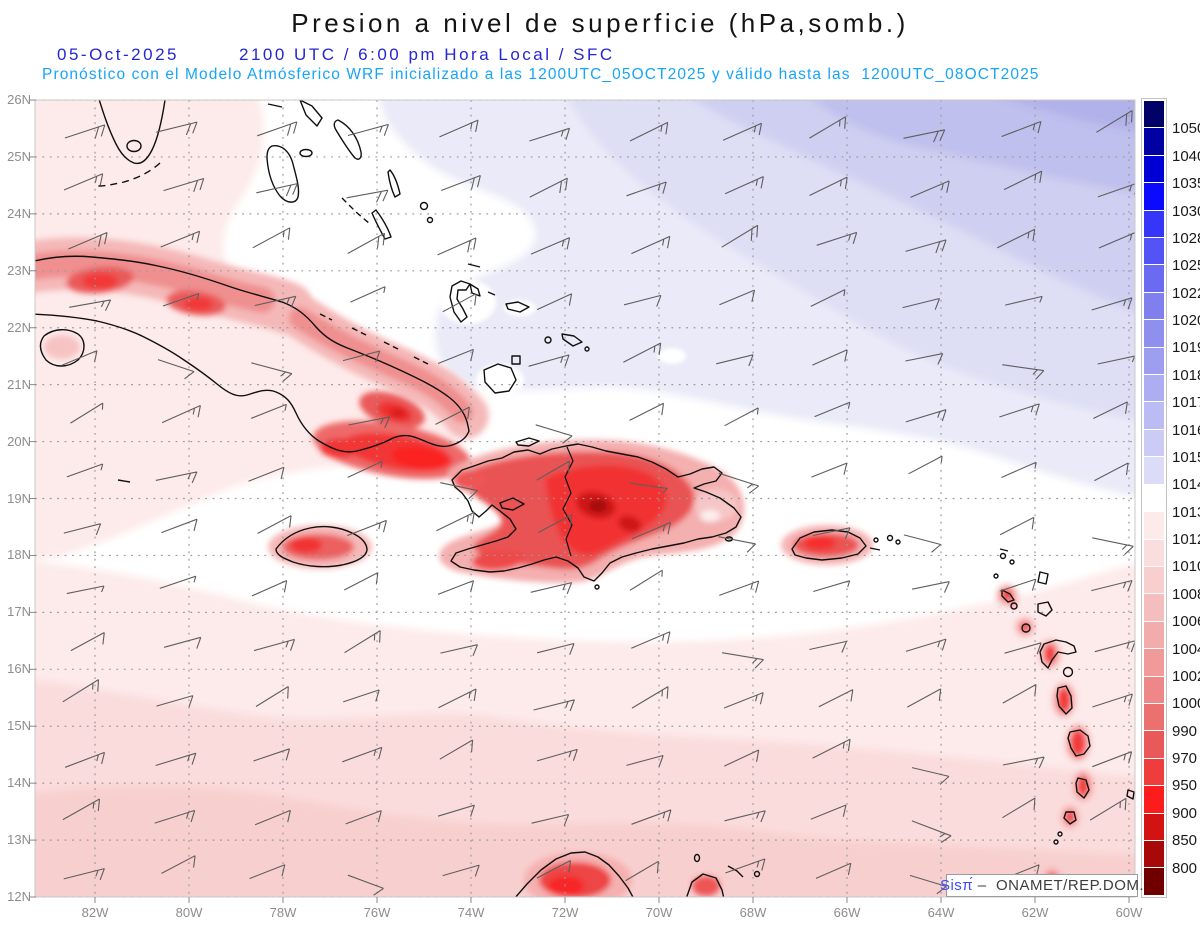 This screenshot has height=927, width=1200. I want to click on colorbar-frame, so click(1154, 498).